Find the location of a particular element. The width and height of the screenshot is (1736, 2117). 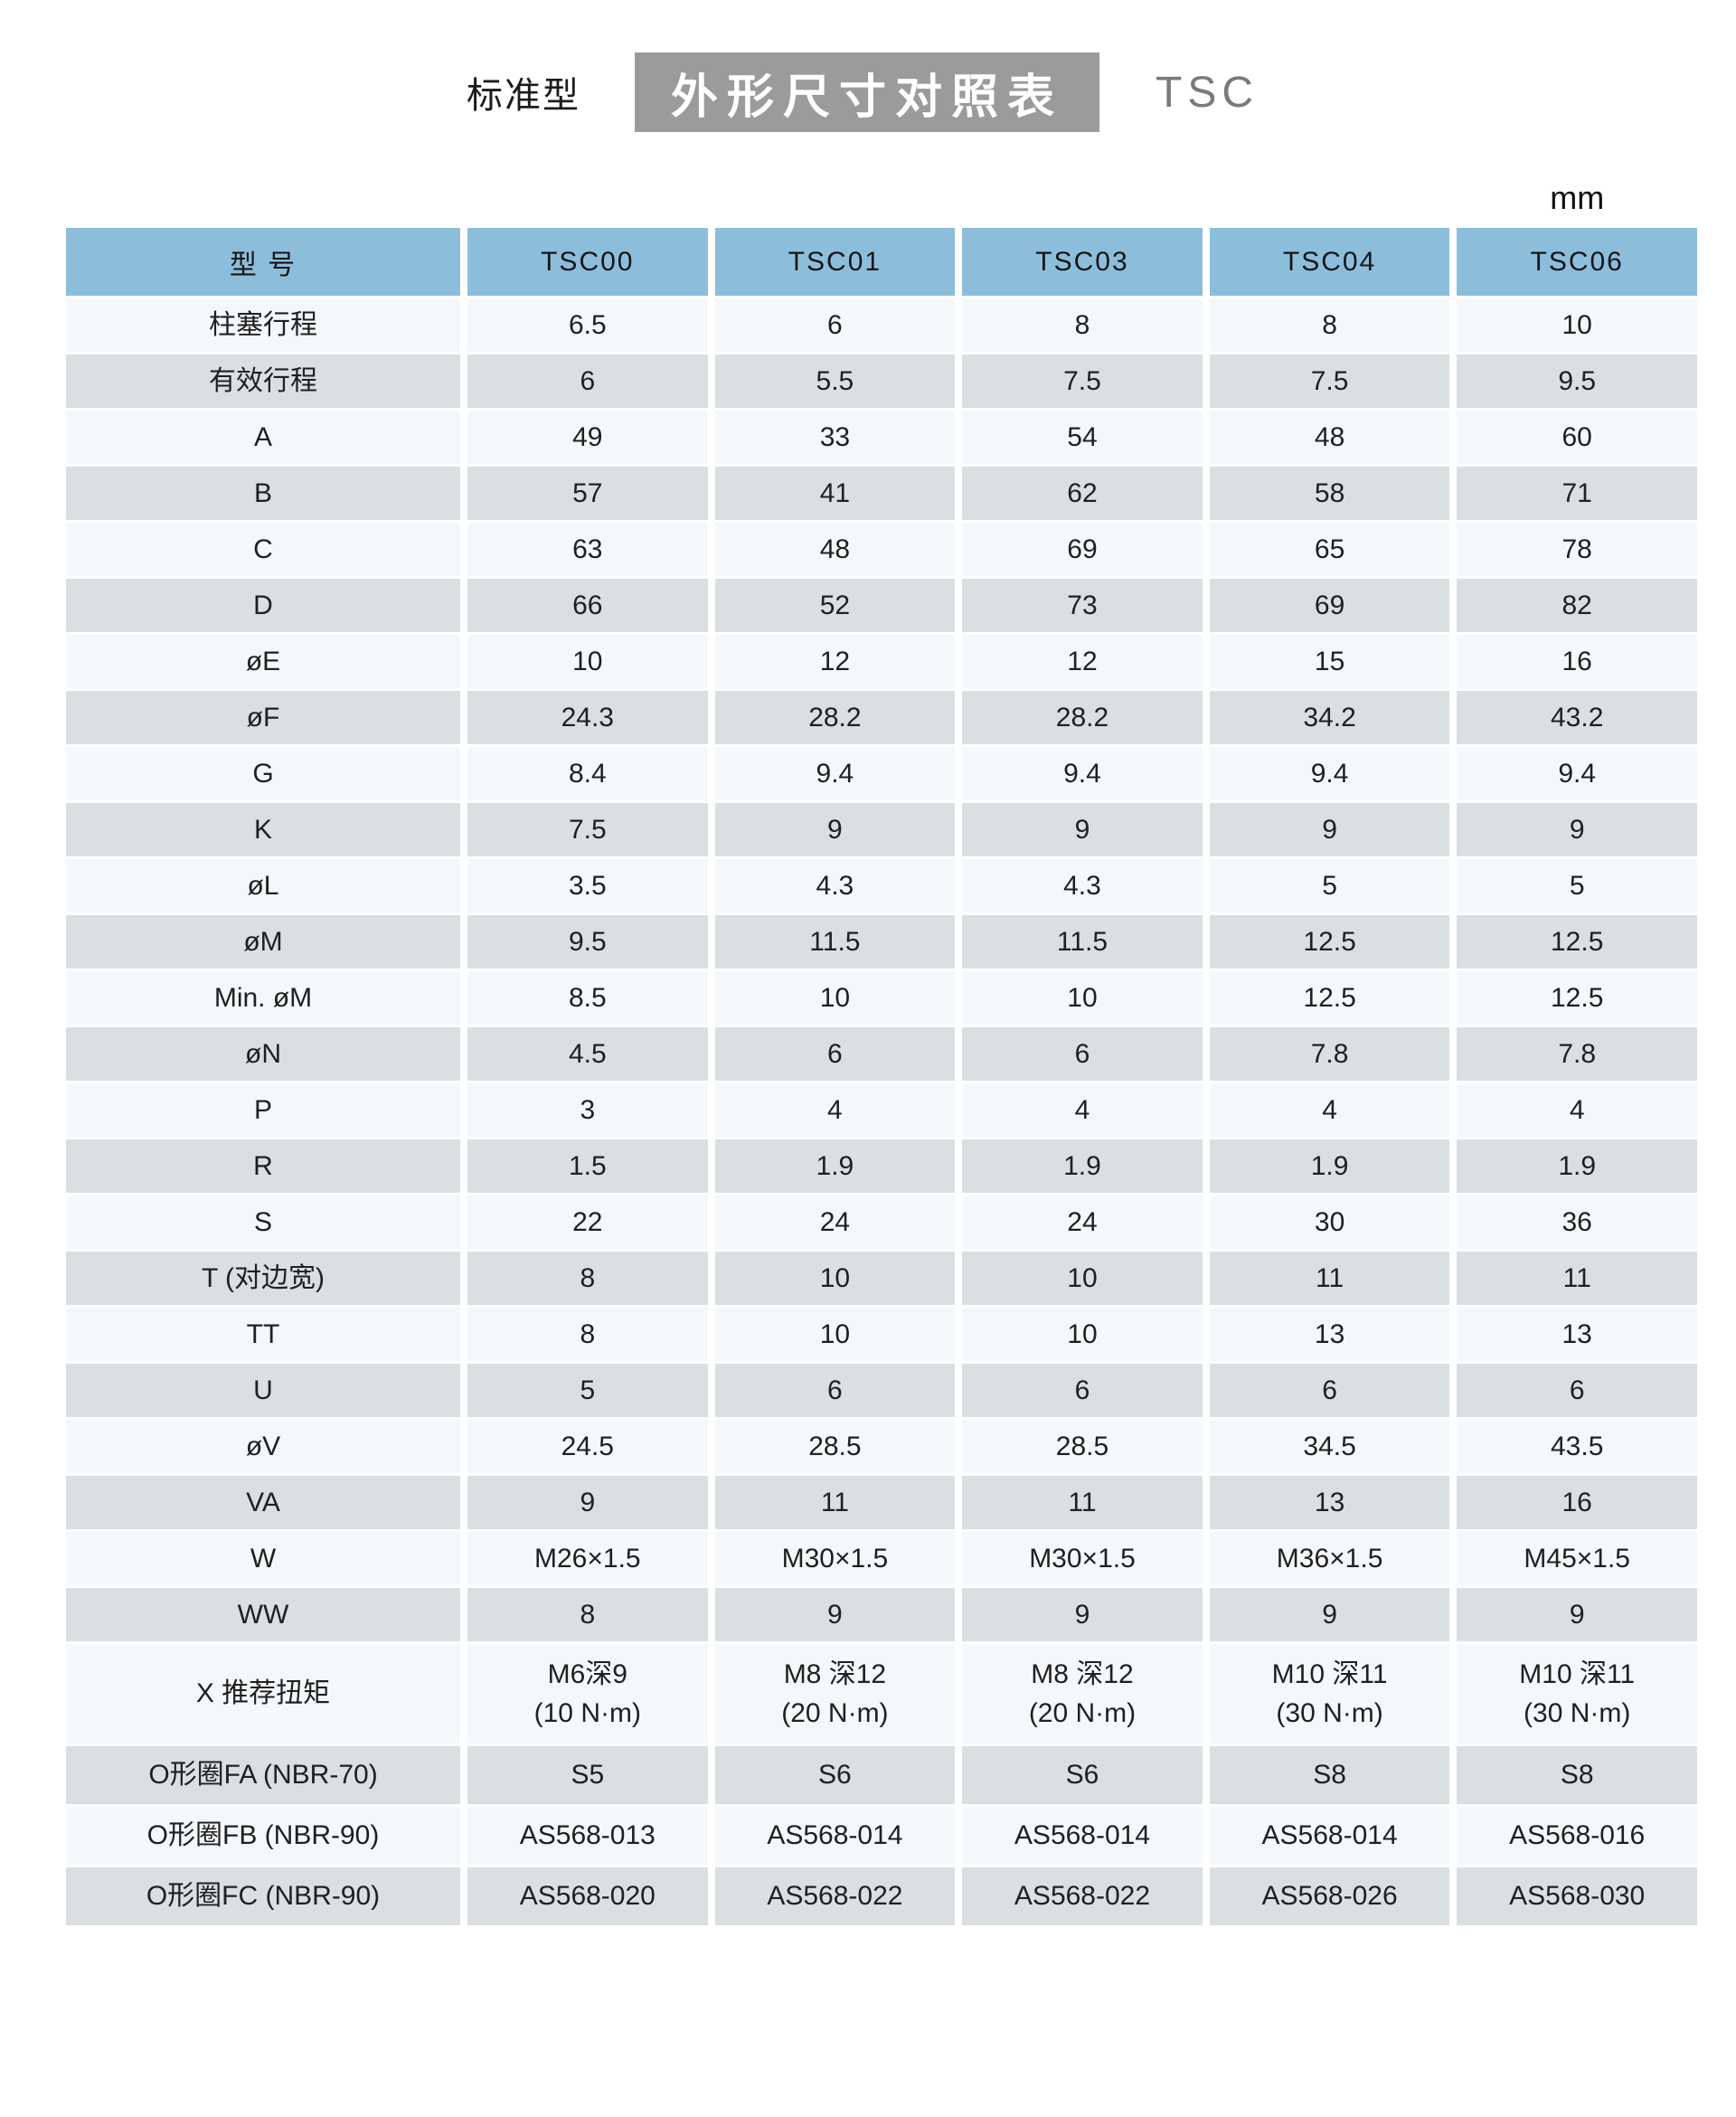

value-cell: 3.5 is located at coordinates (588, 885).